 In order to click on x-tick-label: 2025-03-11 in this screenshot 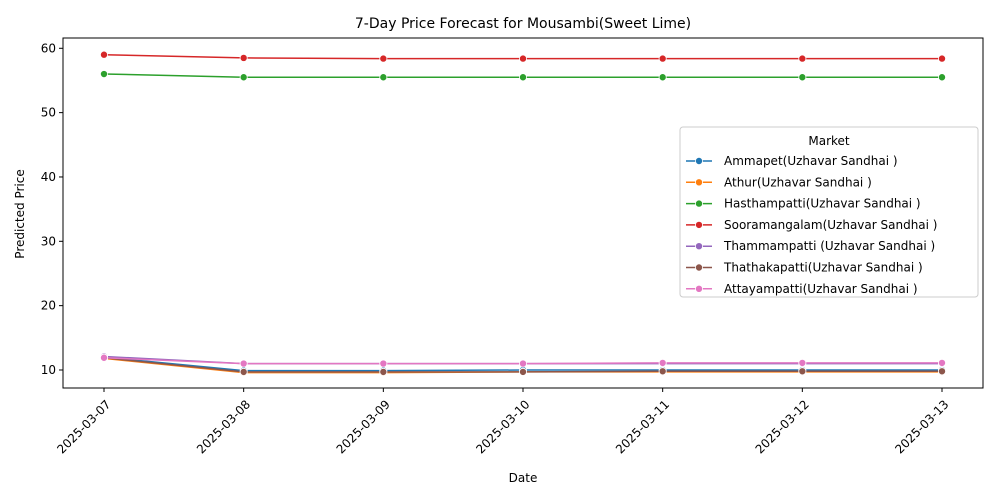, I will do `click(642, 426)`.